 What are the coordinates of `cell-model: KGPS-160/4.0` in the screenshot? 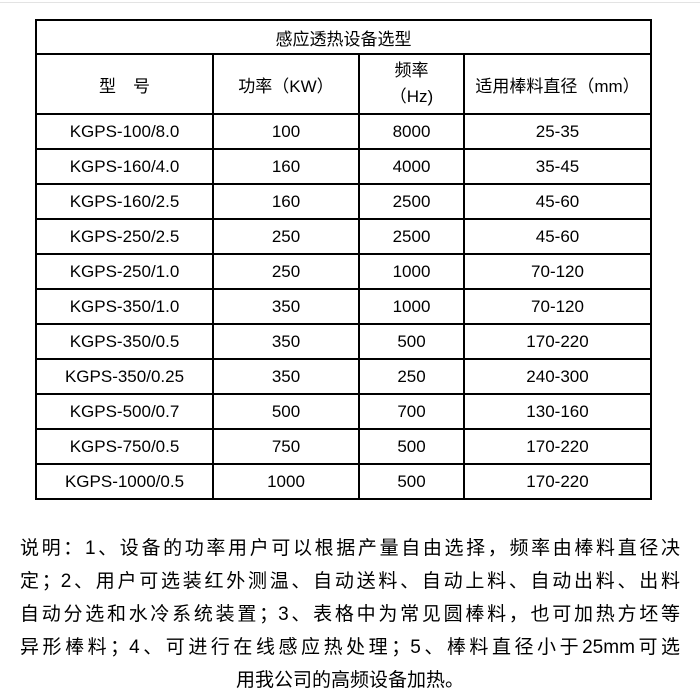 It's located at (124, 166).